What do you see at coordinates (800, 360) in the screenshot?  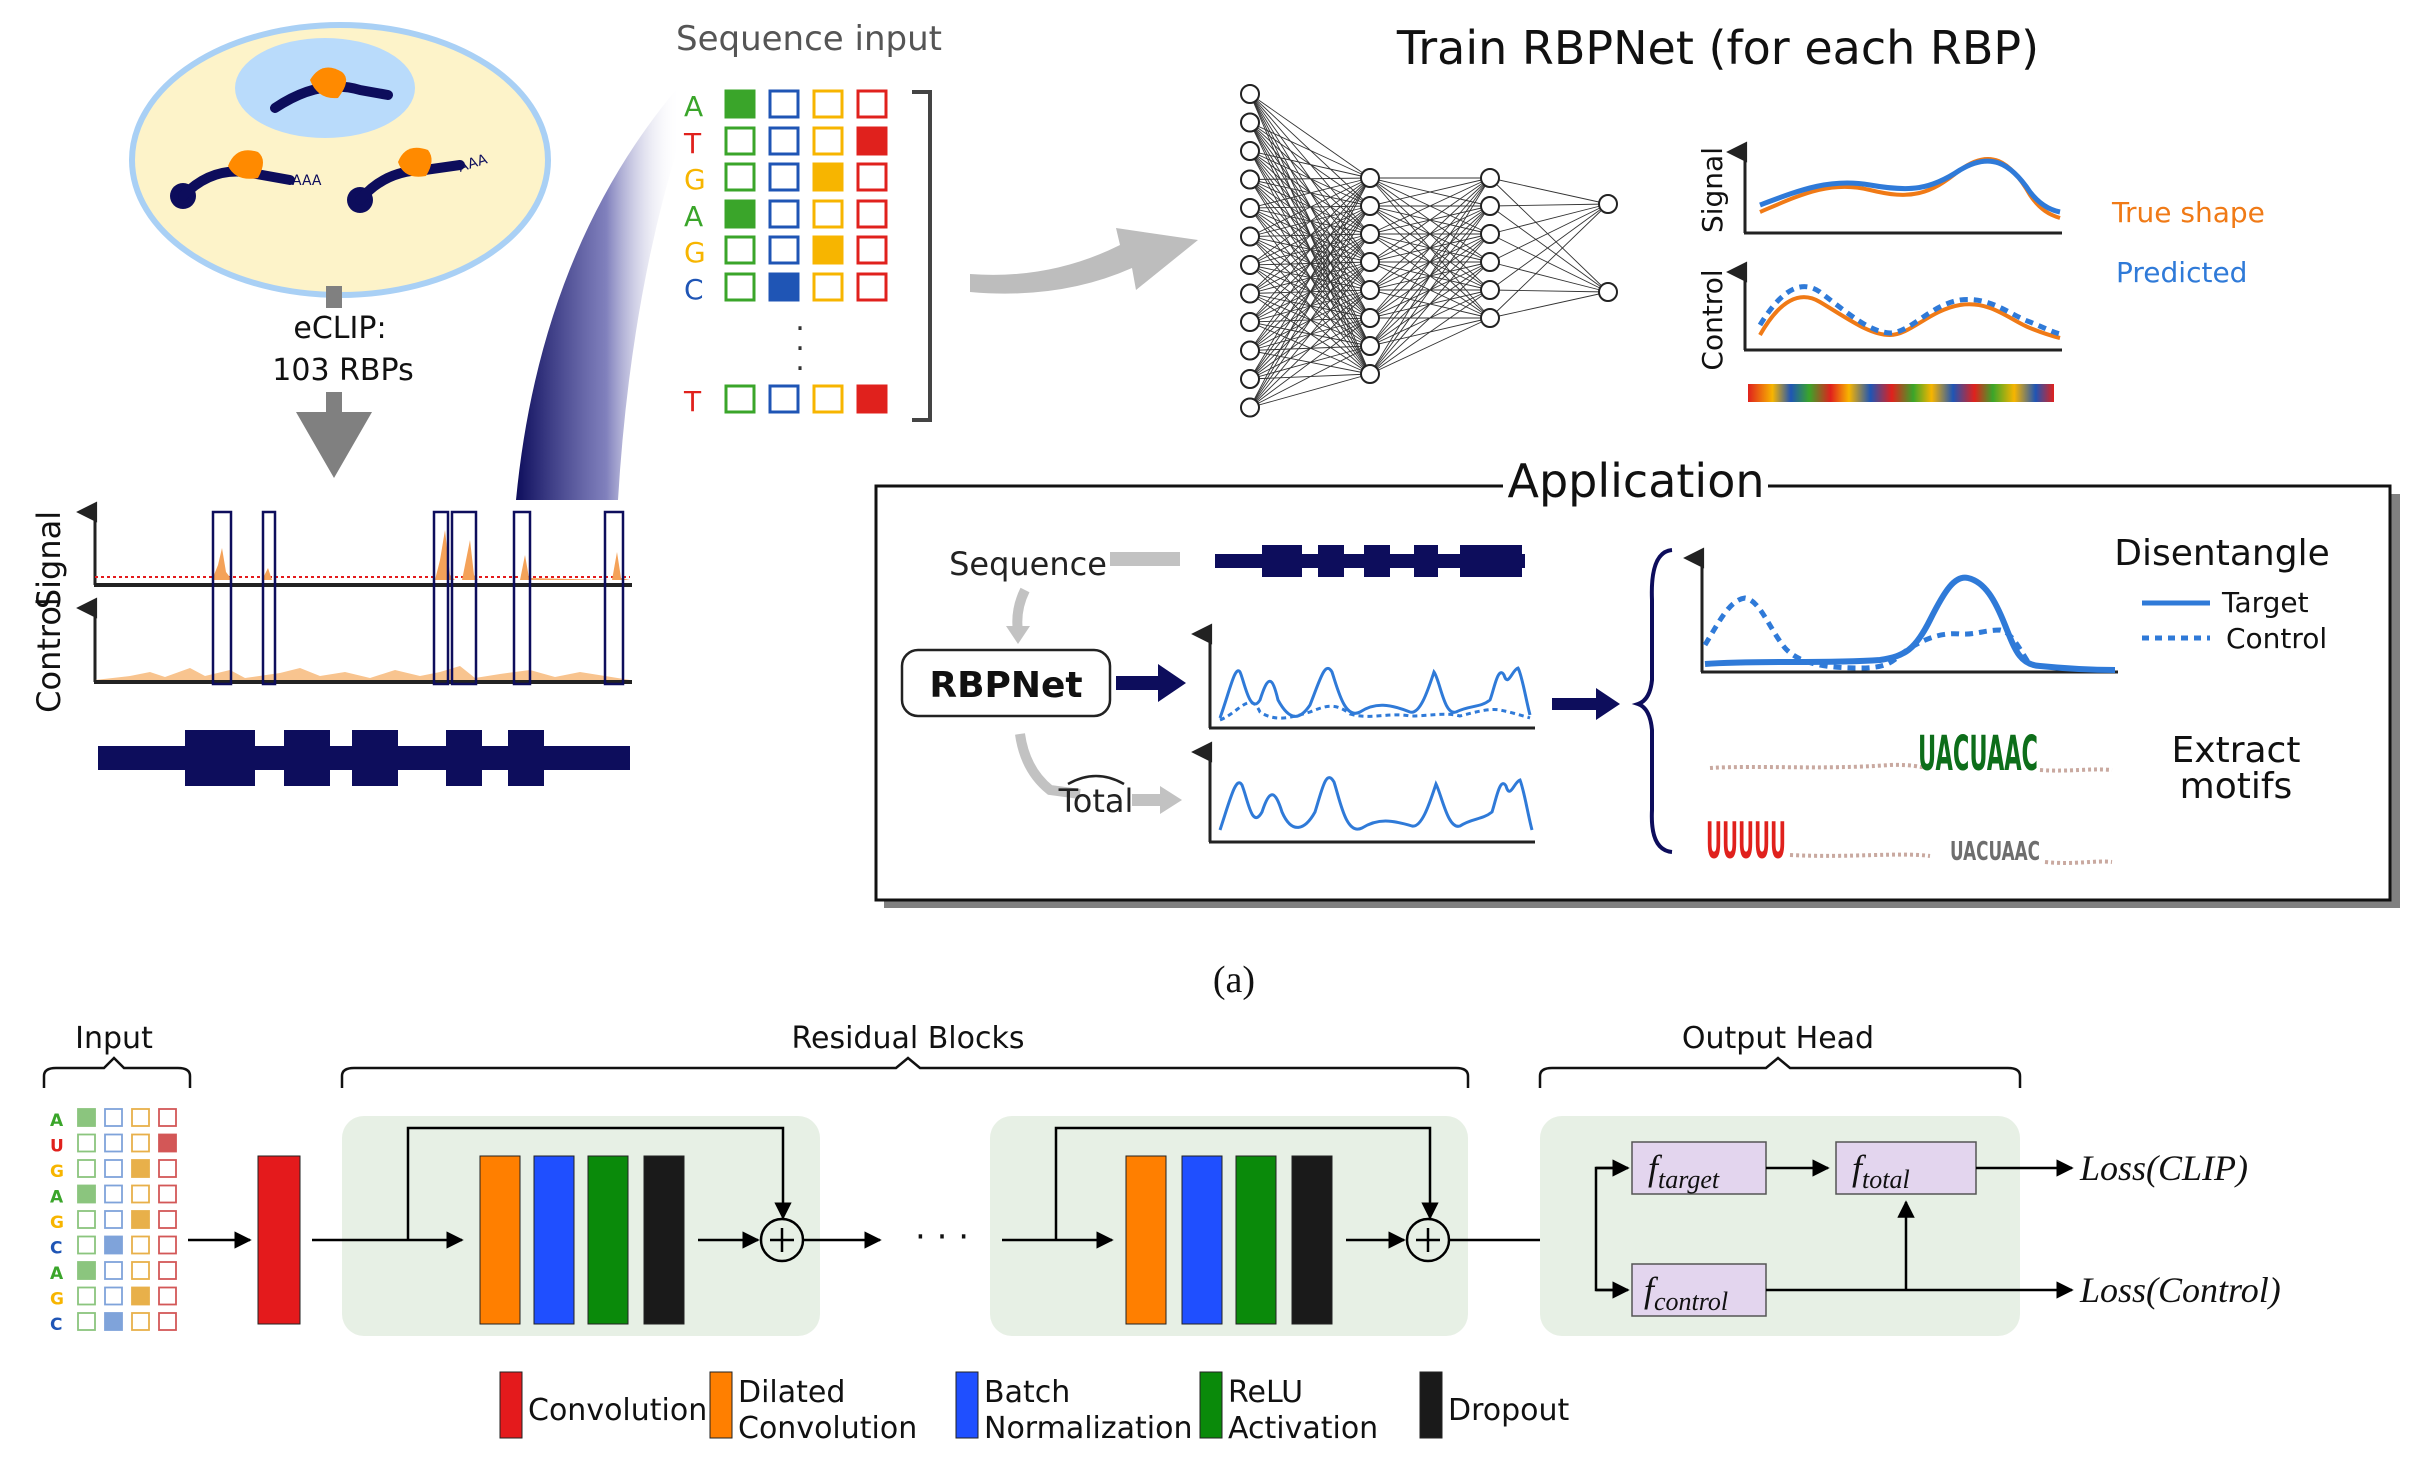 I see `onehot-vdots-3: .` at bounding box center [800, 360].